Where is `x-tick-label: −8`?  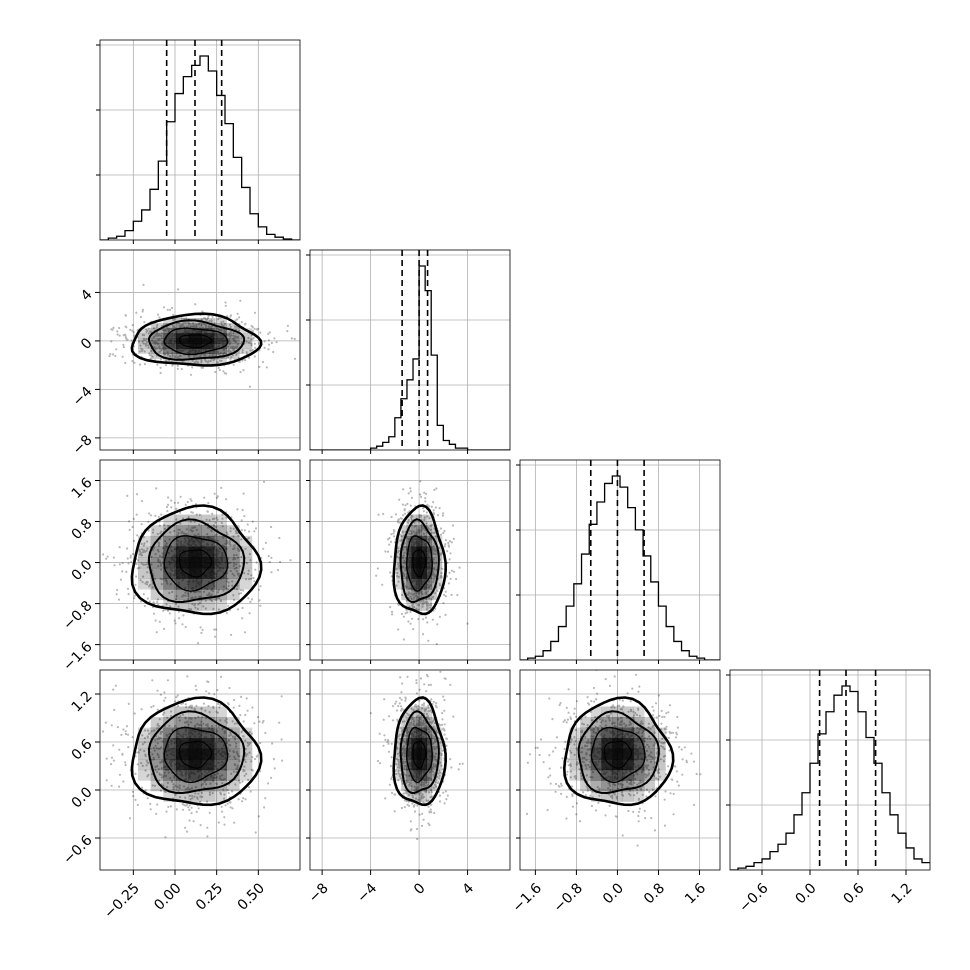 x-tick-label: −8 is located at coordinates (319, 893).